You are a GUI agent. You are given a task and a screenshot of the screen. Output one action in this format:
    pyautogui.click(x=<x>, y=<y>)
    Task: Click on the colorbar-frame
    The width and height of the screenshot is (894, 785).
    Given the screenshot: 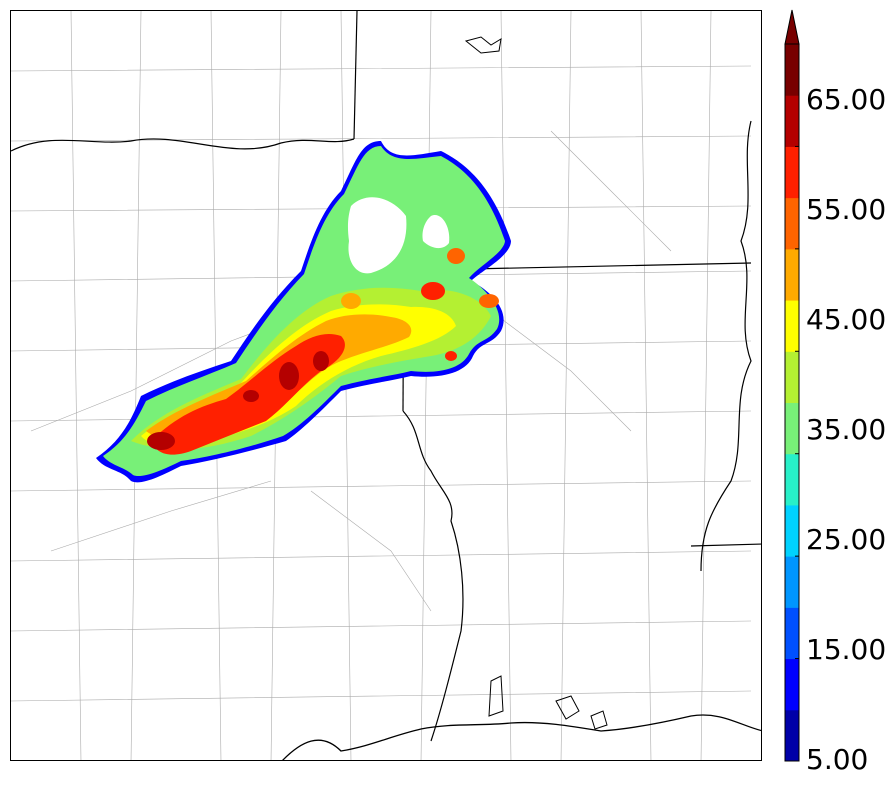 What is the action you would take?
    pyautogui.click(x=792, y=402)
    